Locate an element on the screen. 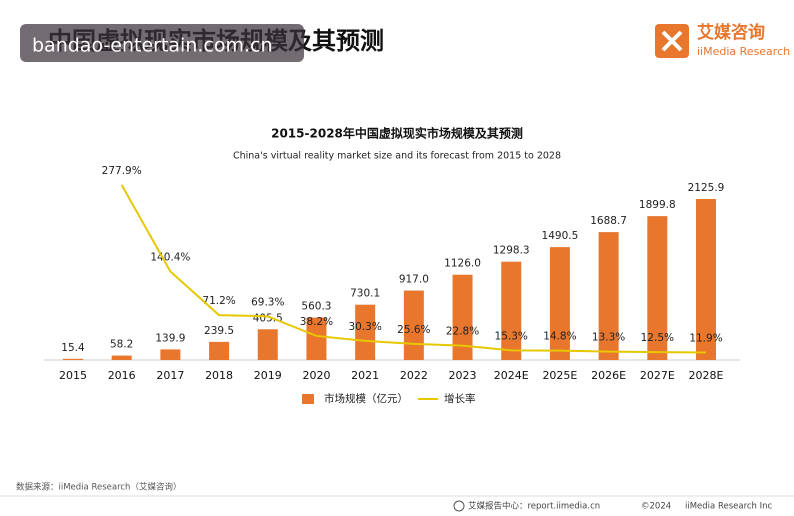 Image resolution: width=794 pixels, height=516 pixels. x-tick-label: 2016 is located at coordinates (122, 375).